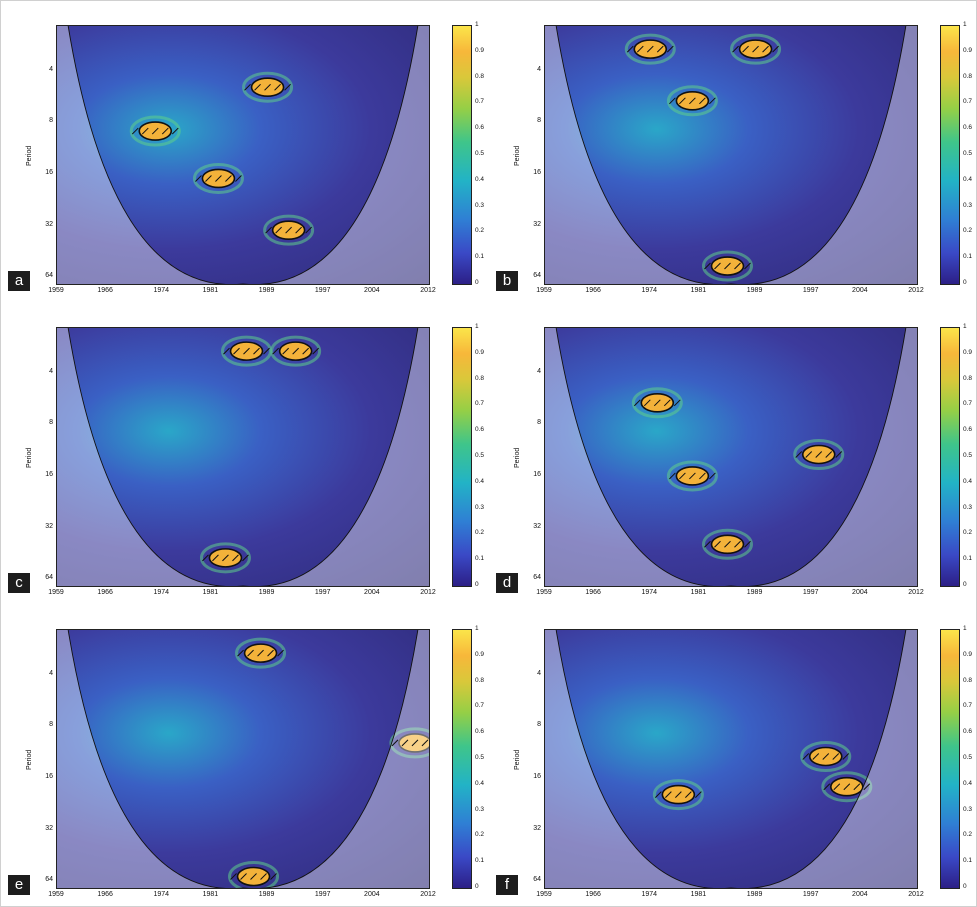  What do you see at coordinates (965, 282) in the screenshot?
I see `colorbar-tick-label: 0` at bounding box center [965, 282].